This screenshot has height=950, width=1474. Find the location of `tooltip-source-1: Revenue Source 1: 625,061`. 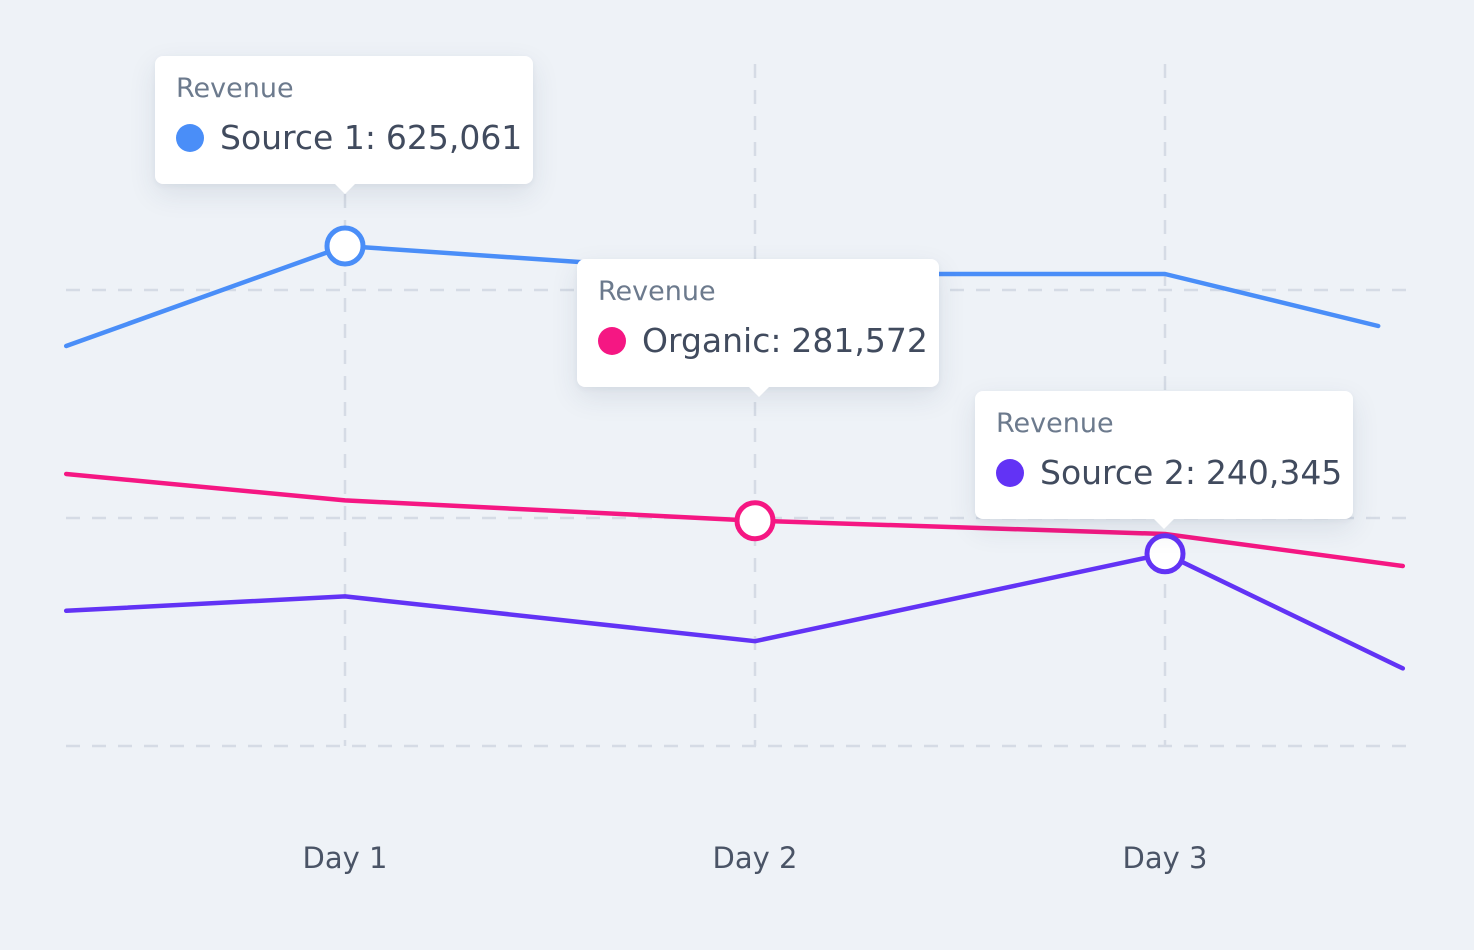

tooltip-source-1: Revenue Source 1: 625,061 is located at coordinates (344, 125).